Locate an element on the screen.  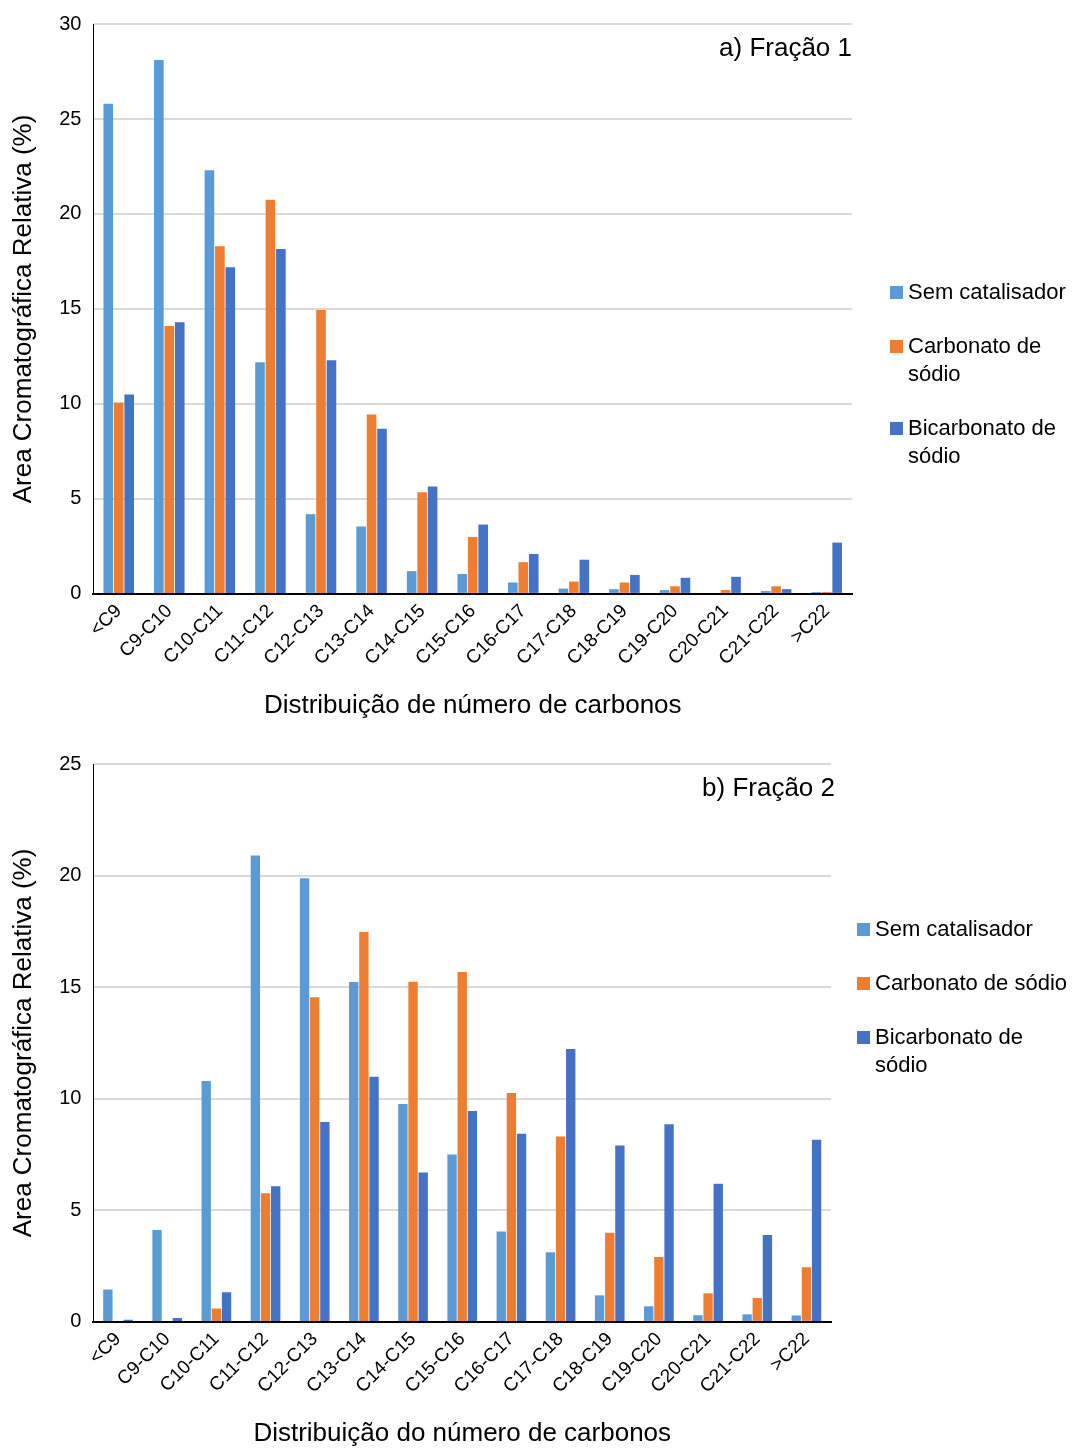
y-tick-label: 30 is located at coordinates (70, 22).